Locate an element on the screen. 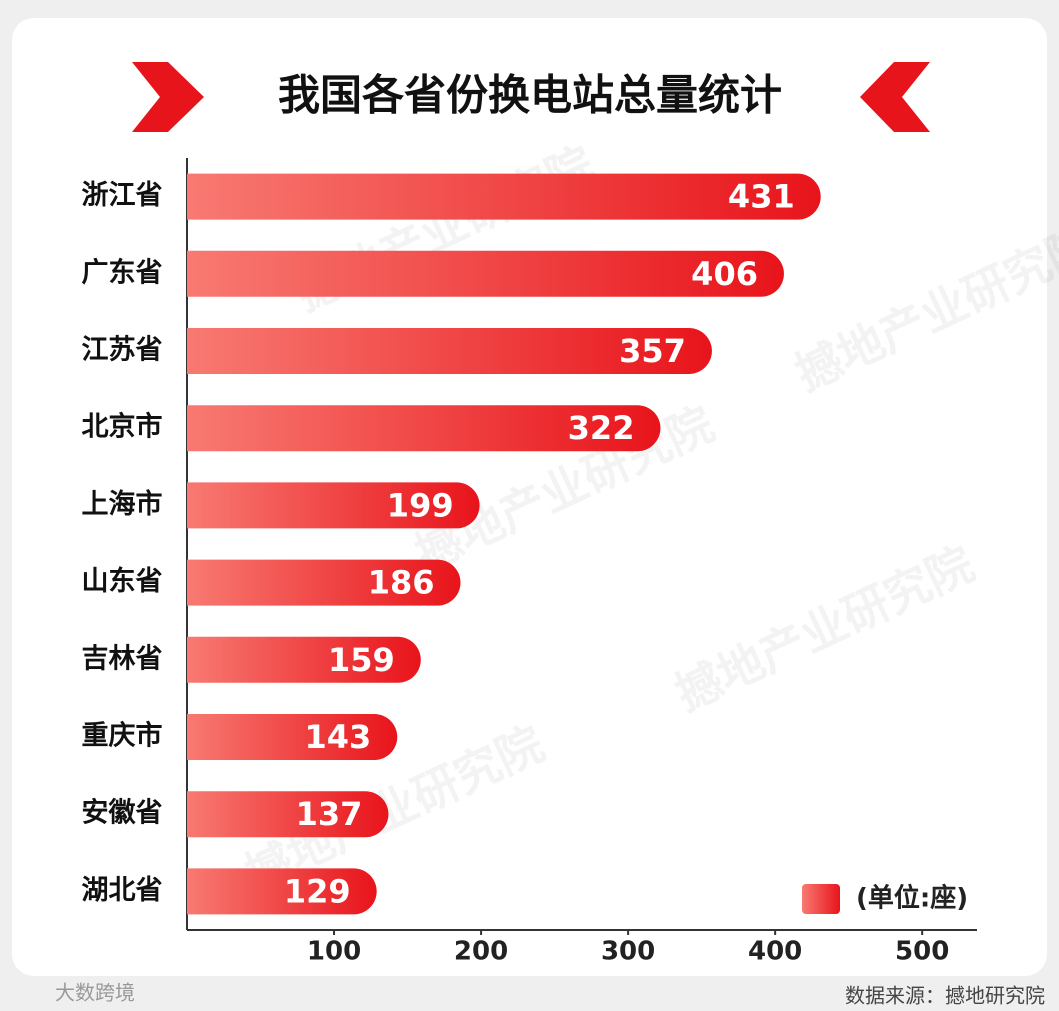 This screenshot has height=1011, width=1059. y-tick-label: 北京市 is located at coordinates (122, 427).